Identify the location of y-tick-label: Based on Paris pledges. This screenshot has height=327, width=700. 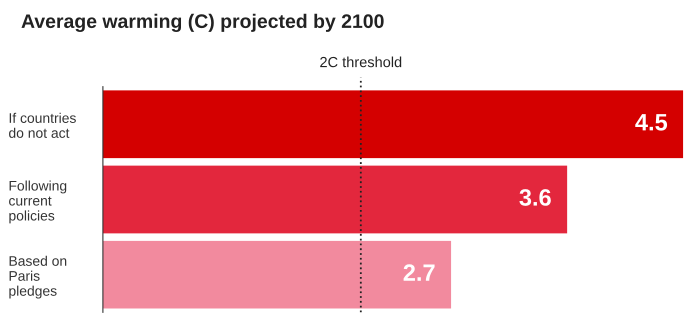
(37, 277).